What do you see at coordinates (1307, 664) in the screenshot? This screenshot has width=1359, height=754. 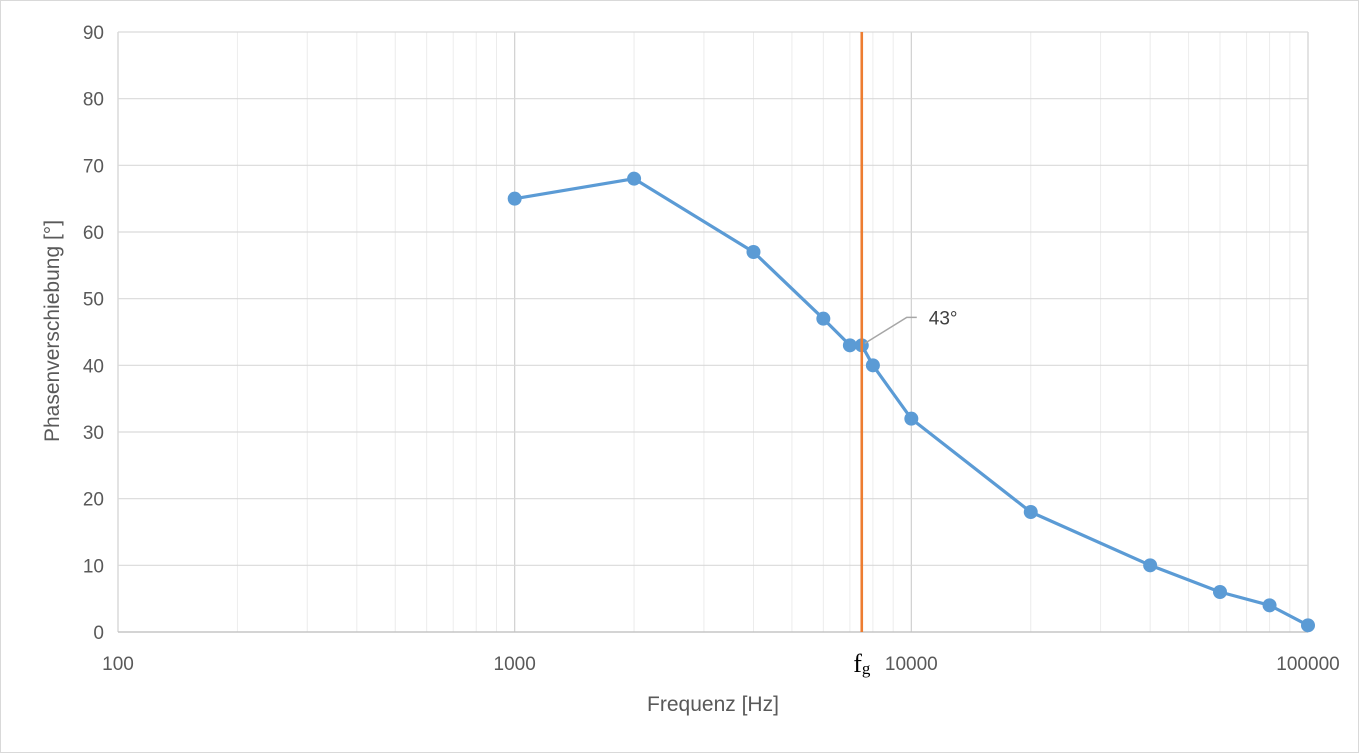 I see `x-tick-label: 100000` at bounding box center [1307, 664].